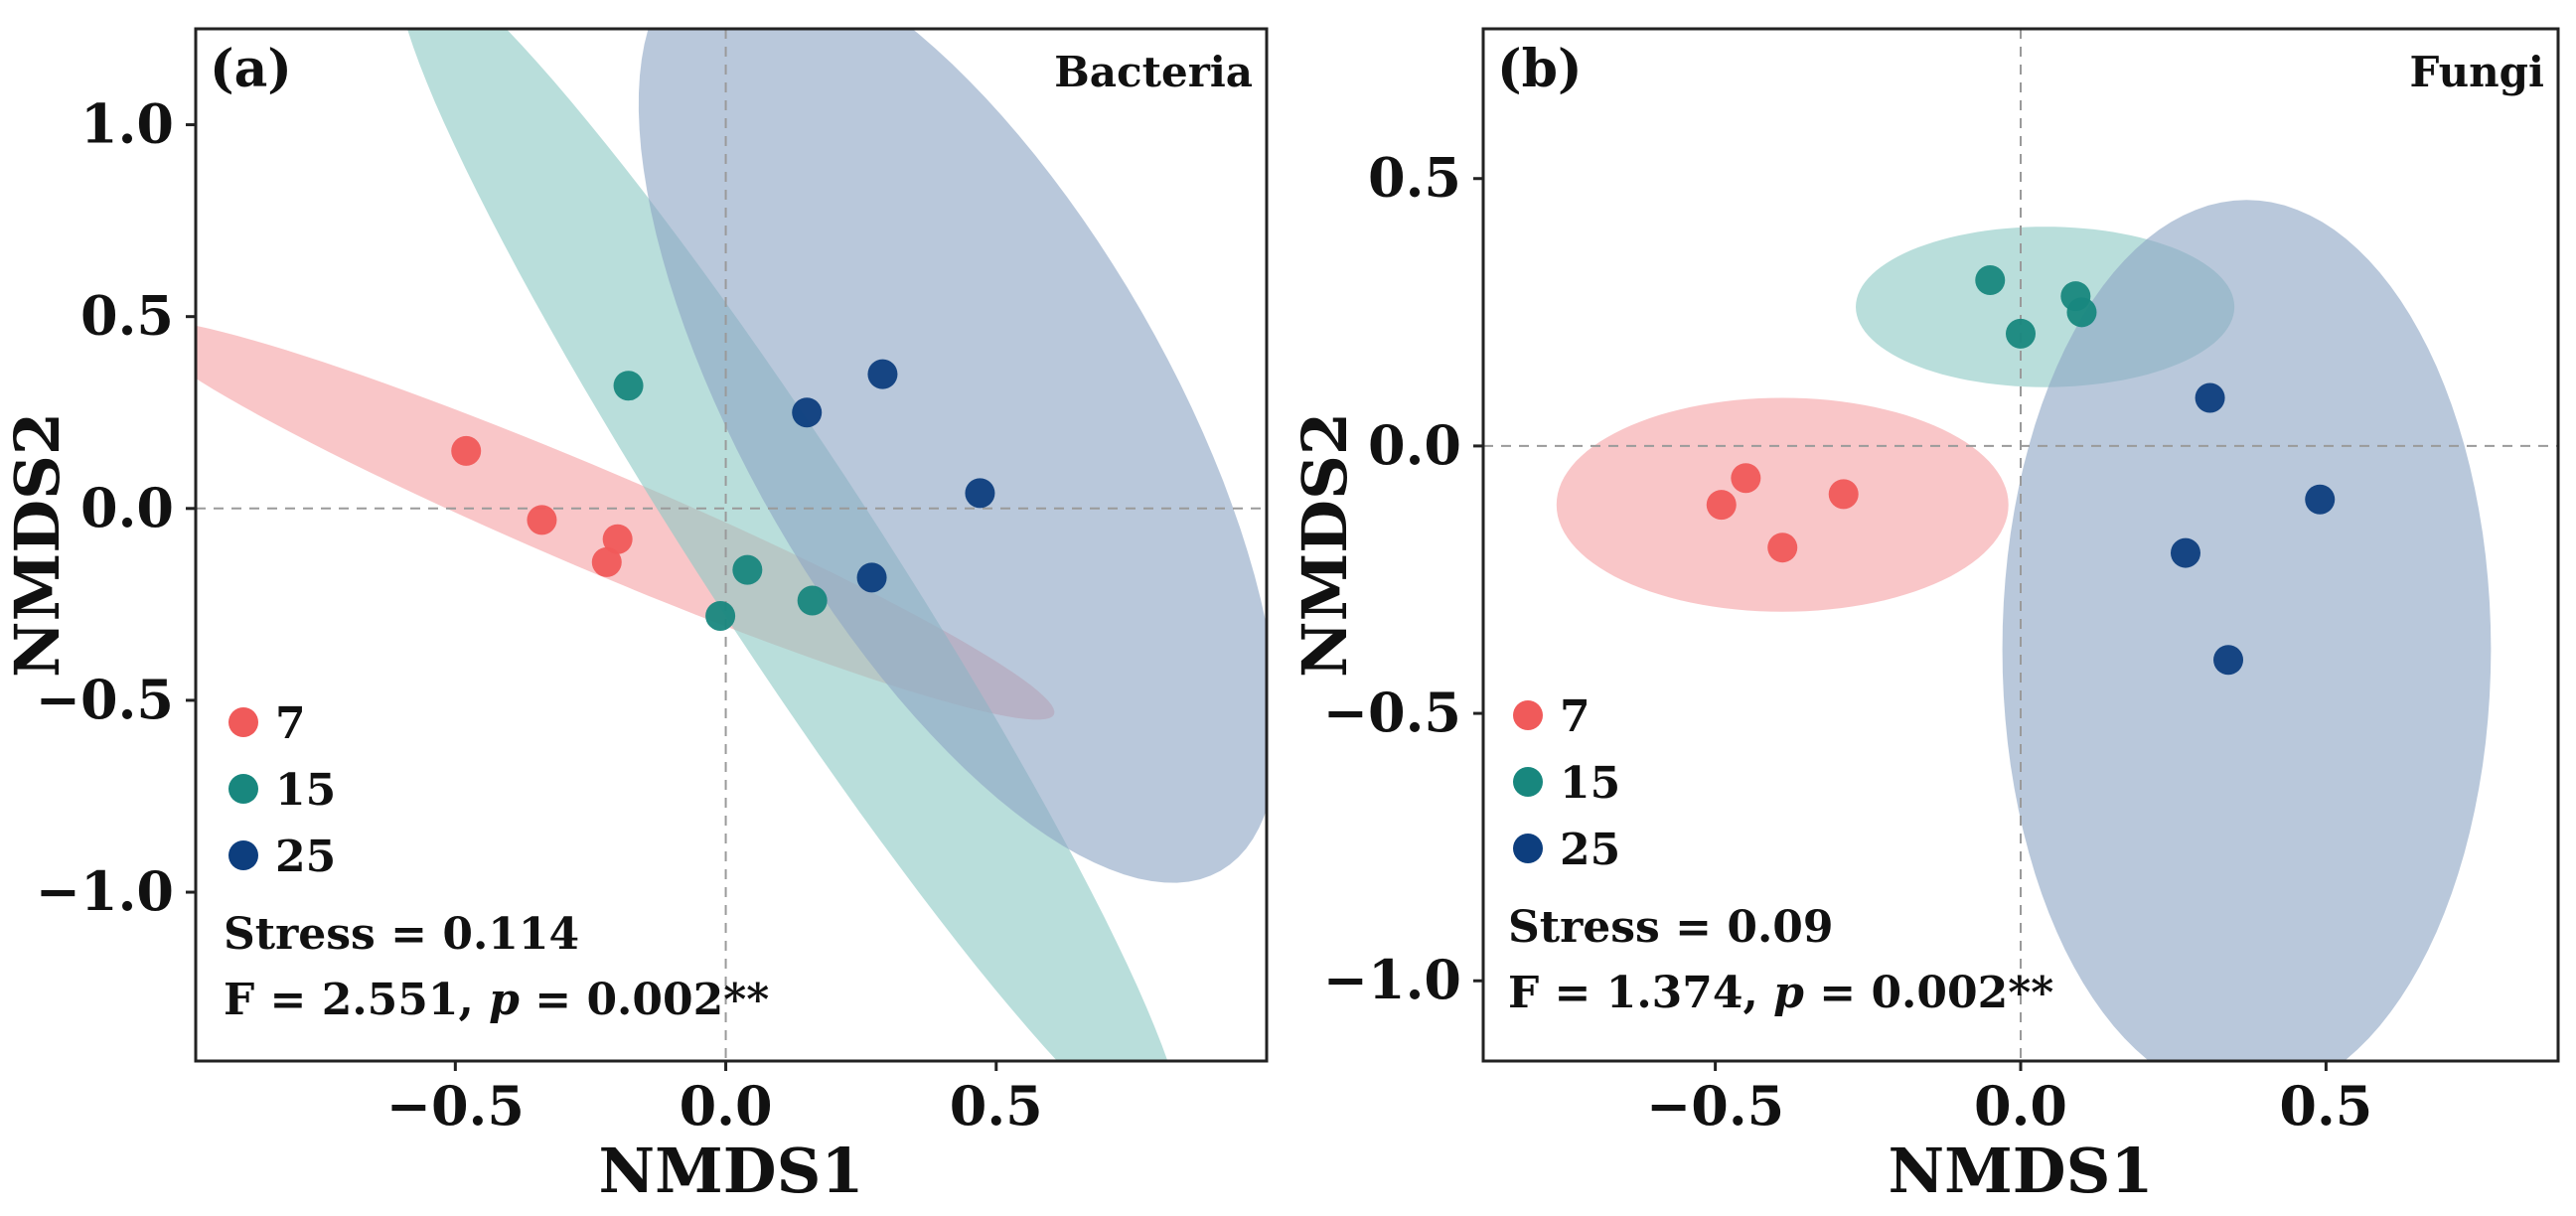  I want to click on y-tick-label: 1.0, so click(127, 124).